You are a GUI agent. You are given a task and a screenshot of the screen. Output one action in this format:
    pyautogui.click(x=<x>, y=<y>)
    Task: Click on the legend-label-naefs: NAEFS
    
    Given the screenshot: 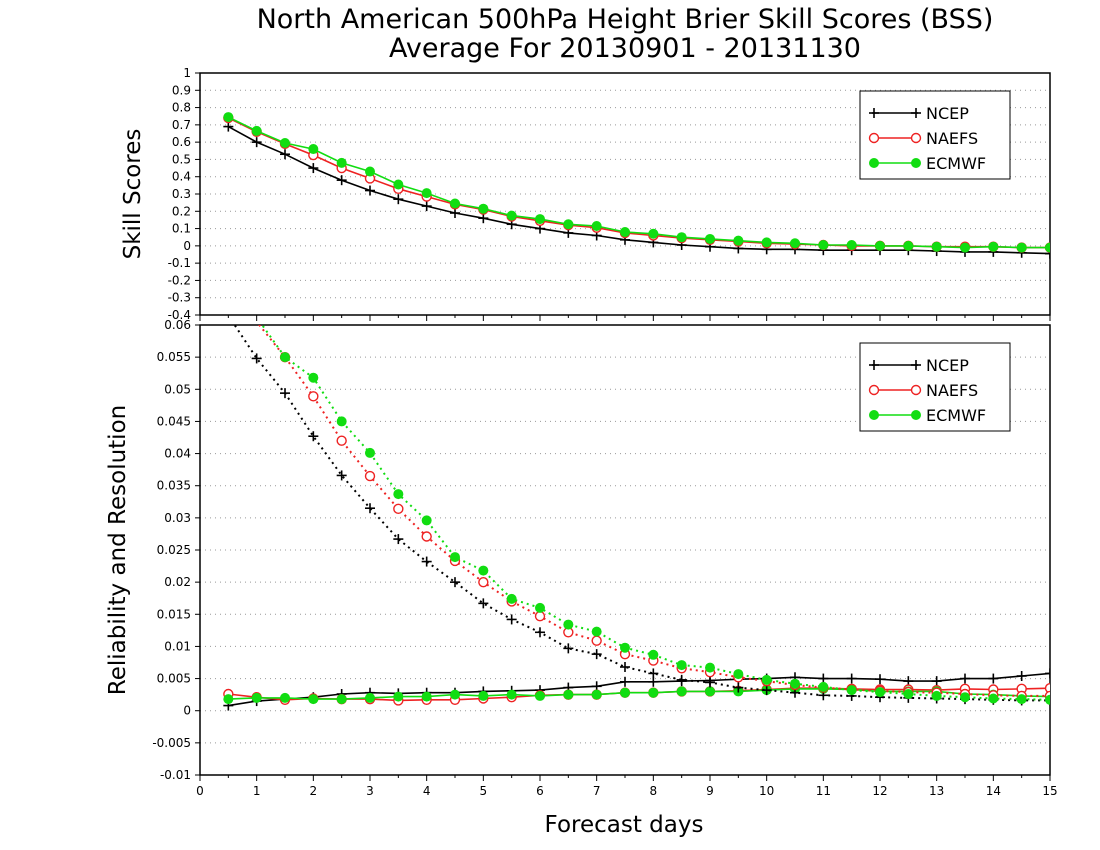 What is the action you would take?
    pyautogui.click(x=952, y=138)
    